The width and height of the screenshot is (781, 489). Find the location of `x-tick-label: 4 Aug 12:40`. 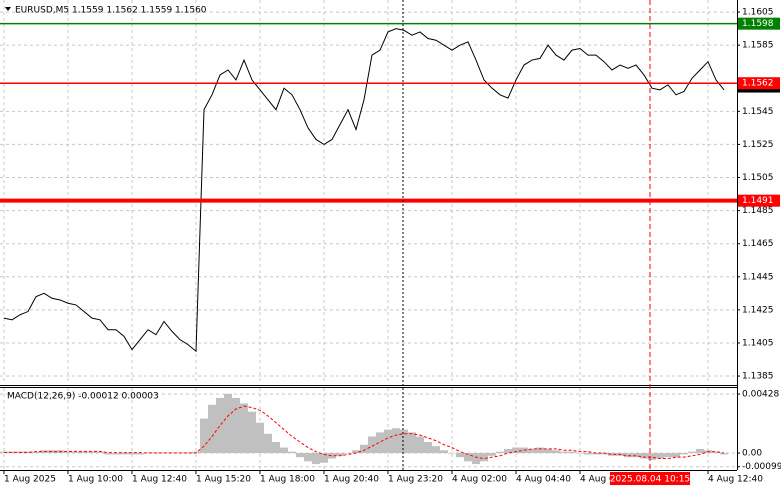

x-tick-label: 4 Aug 12:40 is located at coordinates (735, 480).